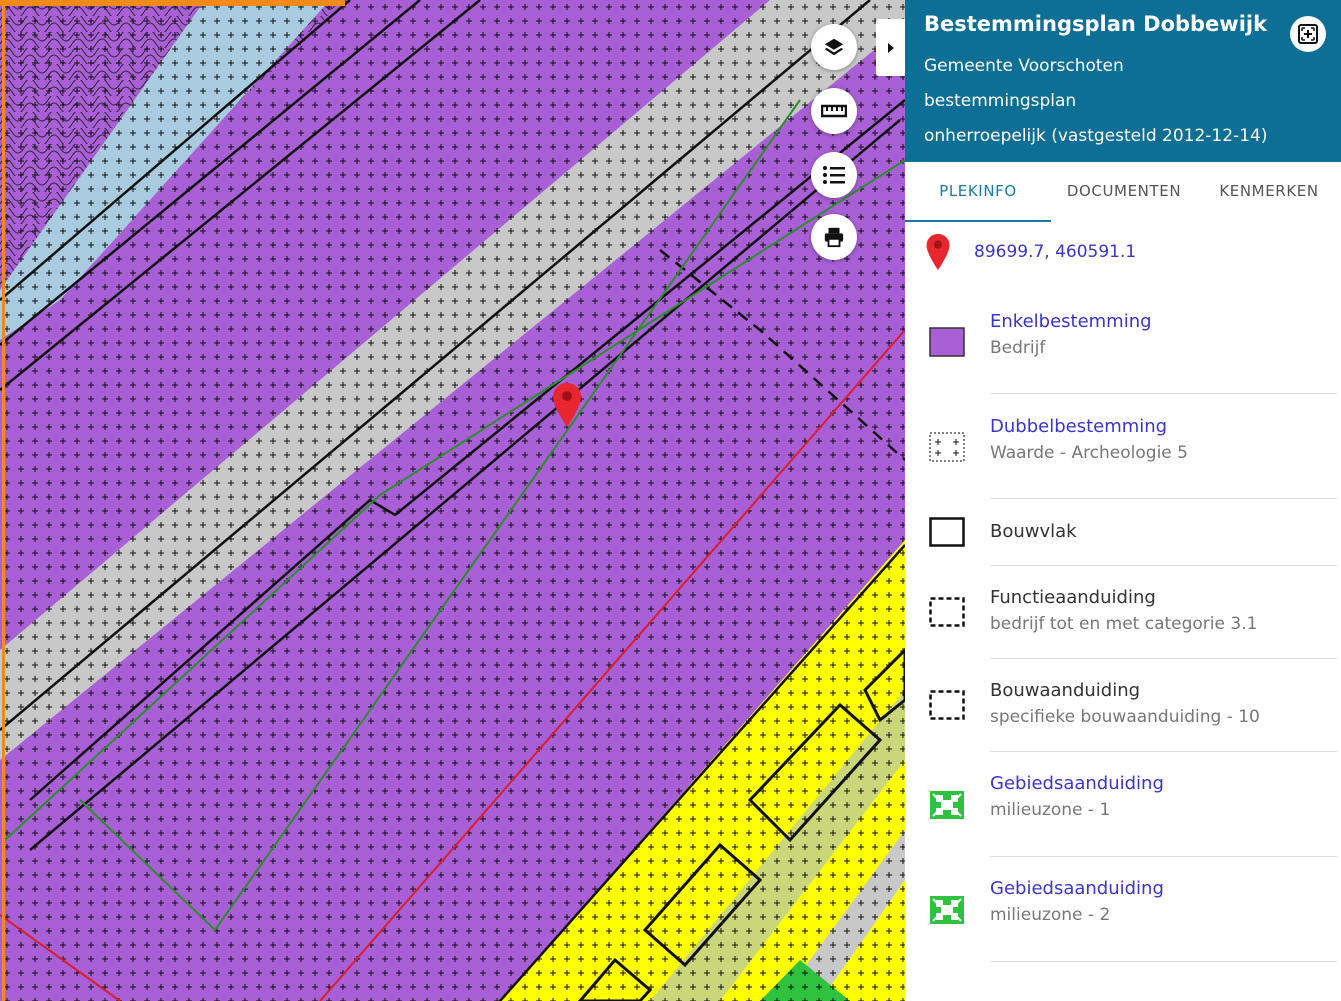 Image resolution: width=1341 pixels, height=1001 pixels. What do you see at coordinates (1096, 24) in the screenshot?
I see `plan-title: Bestemmingsplan Dobbewijk` at bounding box center [1096, 24].